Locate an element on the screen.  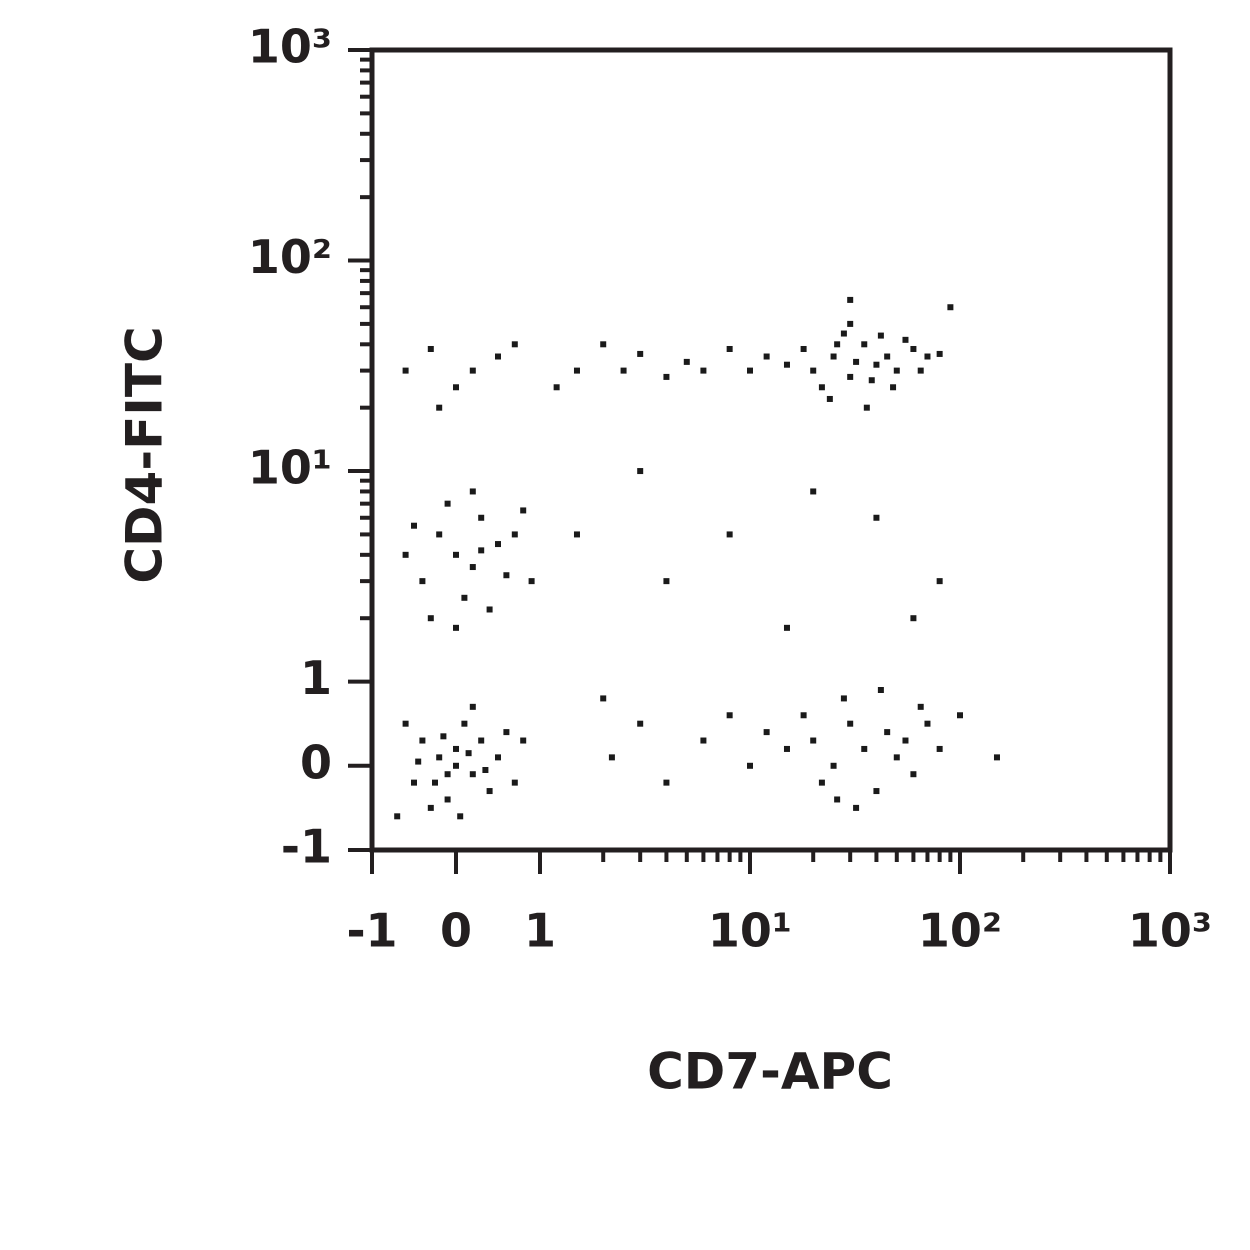
y-tick-label: 1 is located at coordinates (316, 678).